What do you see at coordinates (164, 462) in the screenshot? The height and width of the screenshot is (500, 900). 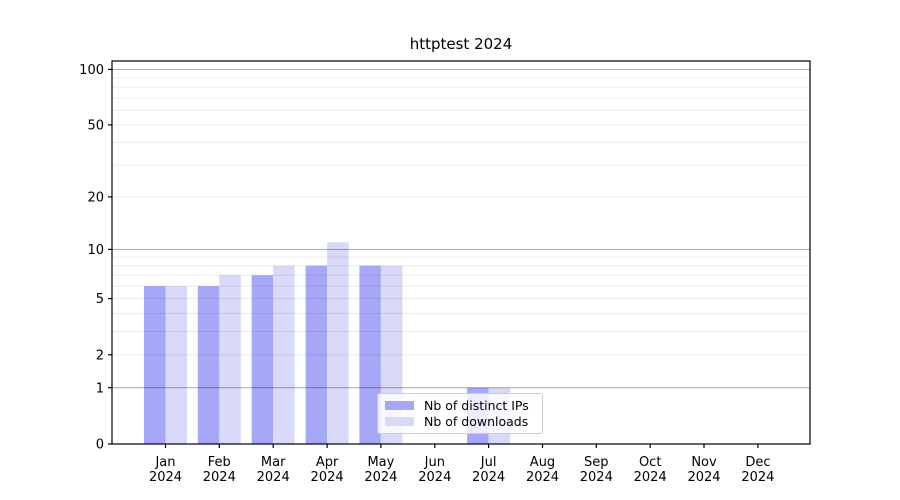 I see `x-tick-label-month: Jan` at bounding box center [164, 462].